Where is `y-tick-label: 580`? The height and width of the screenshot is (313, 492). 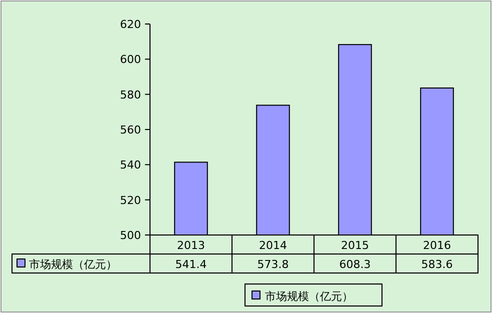 y-tick-label: 580 is located at coordinates (130, 95).